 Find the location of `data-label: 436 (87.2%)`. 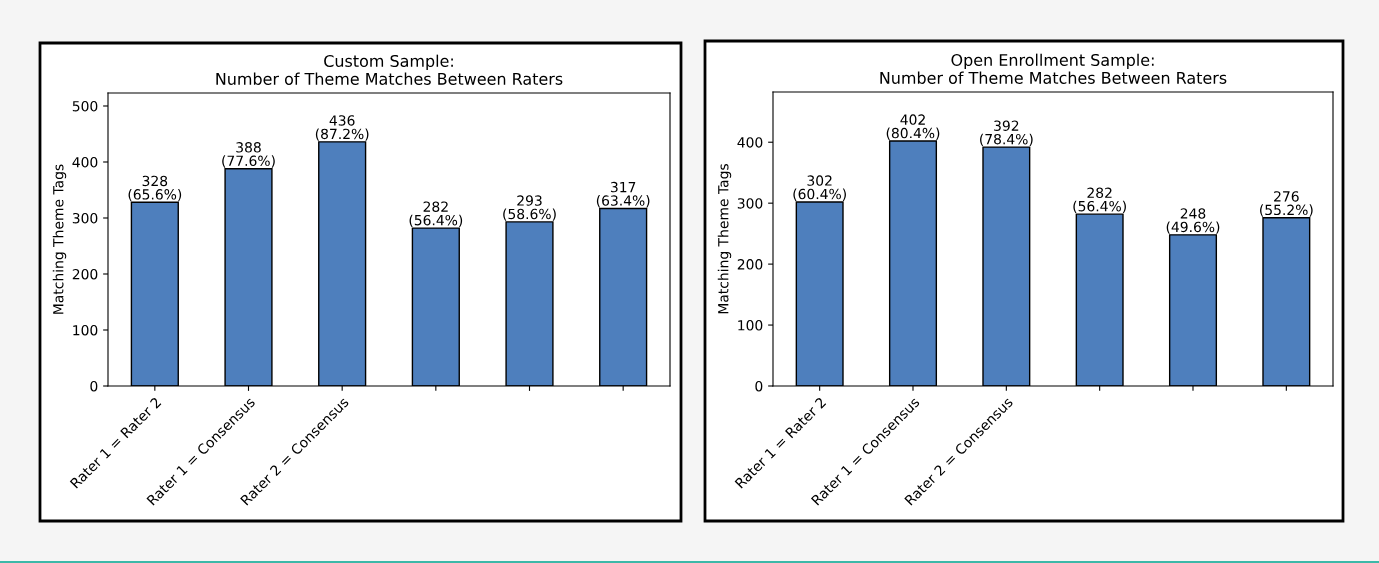

data-label: 436 (87.2%) is located at coordinates (342, 128).